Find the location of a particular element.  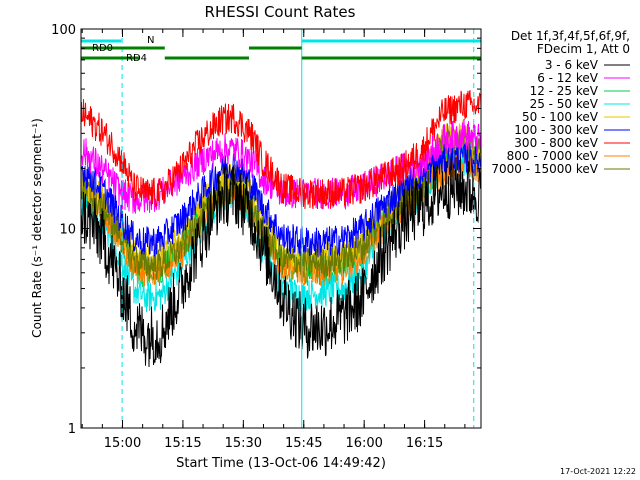

y-tick-label: 1 is located at coordinates (72, 429).